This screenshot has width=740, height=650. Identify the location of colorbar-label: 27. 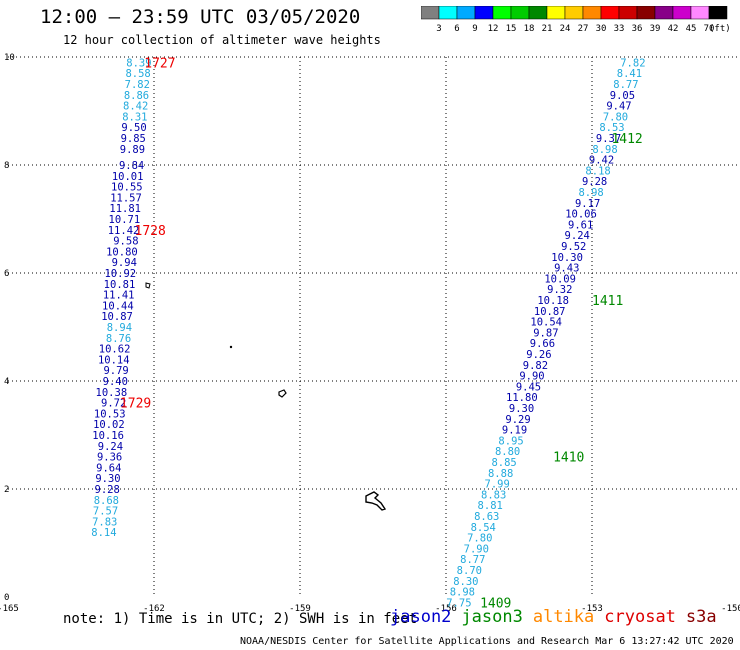
(583, 29).